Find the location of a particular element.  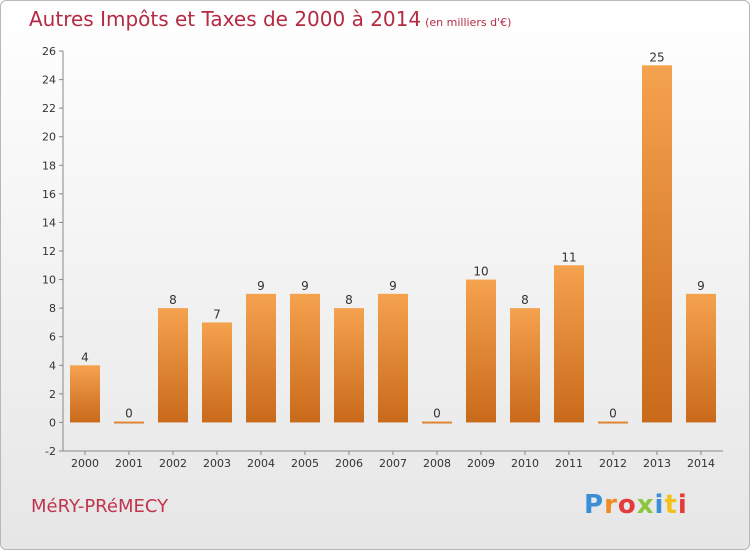

x-tick-label: 2013 is located at coordinates (657, 463).